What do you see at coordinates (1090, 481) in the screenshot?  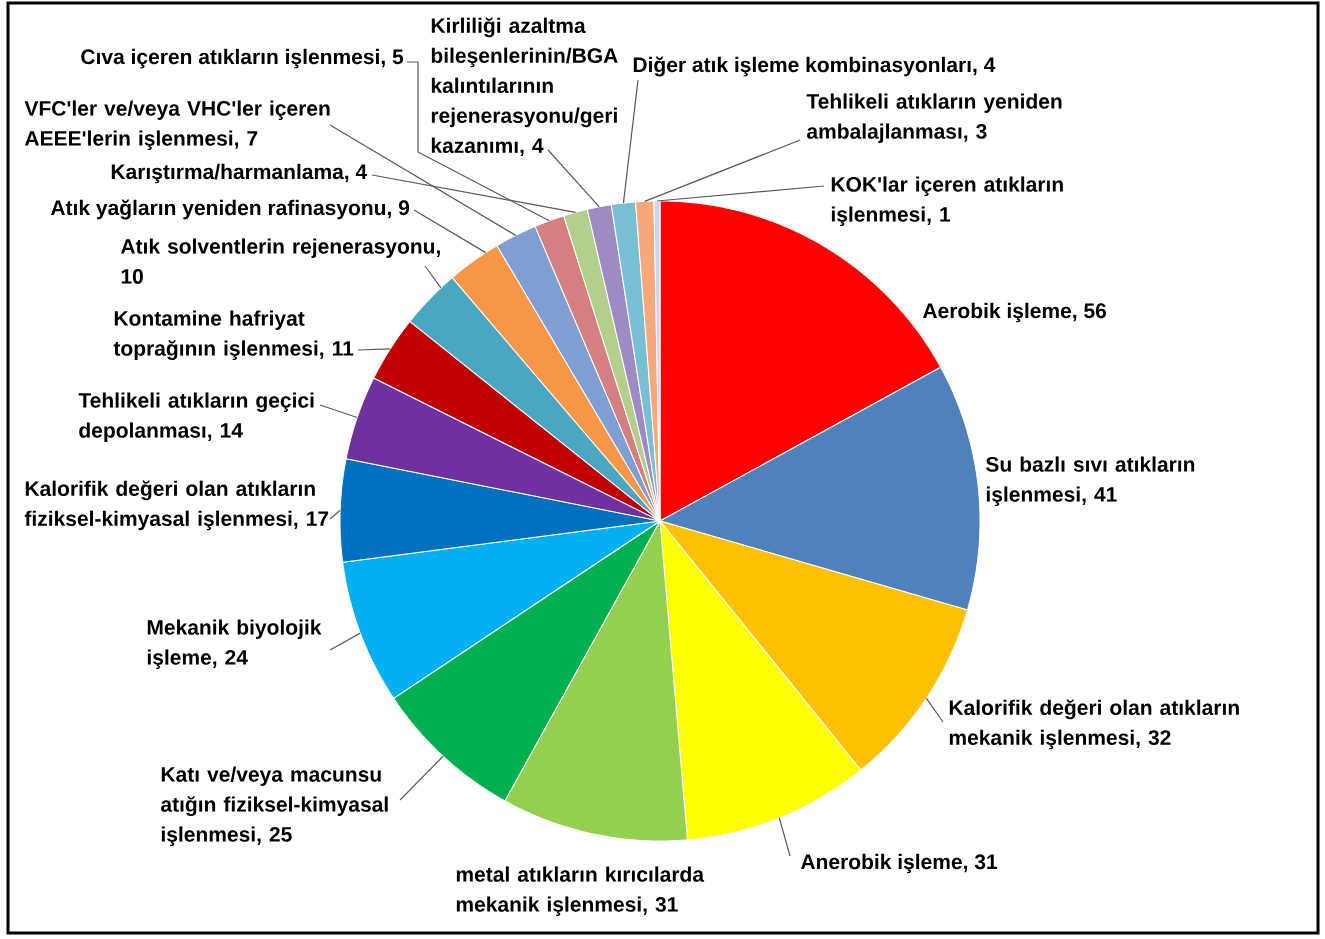 I see `slice-label: Su bazlı sıvı atıkların işlenmesi, 41` at bounding box center [1090, 481].